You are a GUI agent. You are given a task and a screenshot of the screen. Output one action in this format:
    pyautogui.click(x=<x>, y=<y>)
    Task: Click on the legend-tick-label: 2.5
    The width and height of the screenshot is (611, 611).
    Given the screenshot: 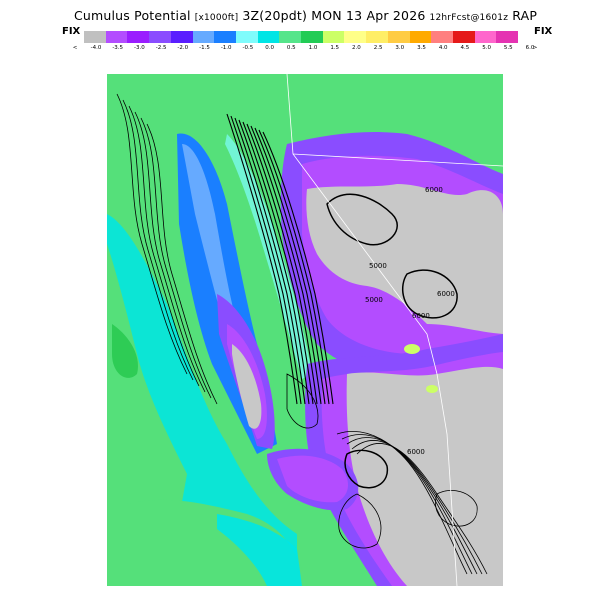 What is the action you would take?
    pyautogui.click(x=378, y=48)
    